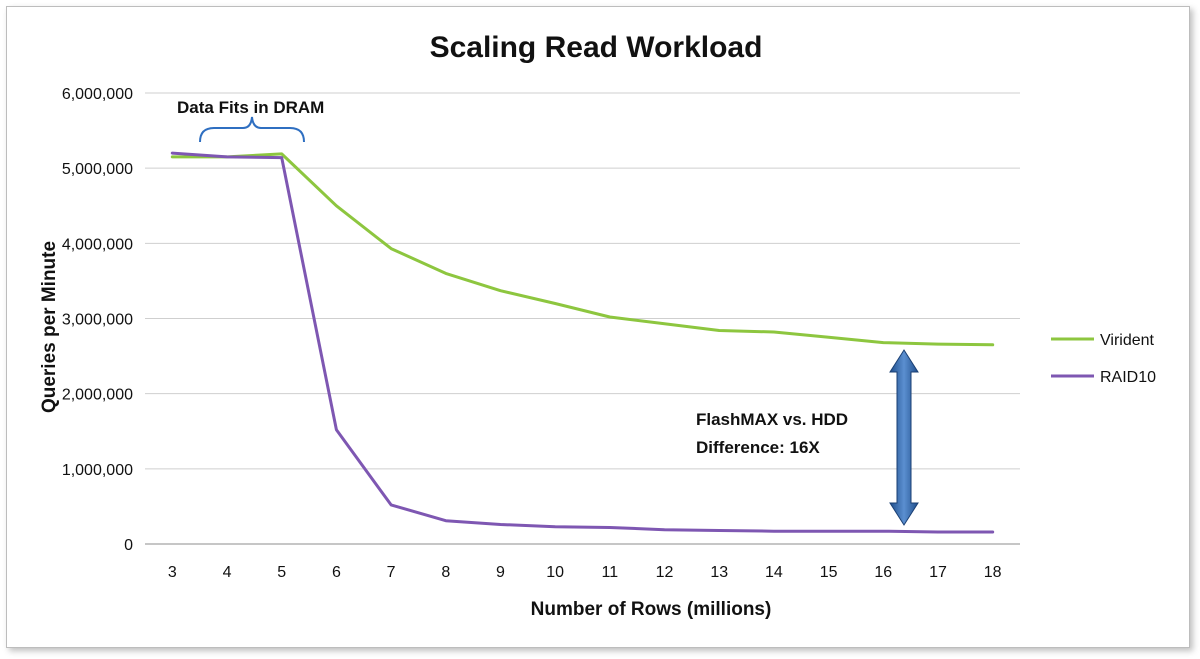 The width and height of the screenshot is (1200, 659). I want to click on y-tick-label: 5,000,000, so click(97, 169).